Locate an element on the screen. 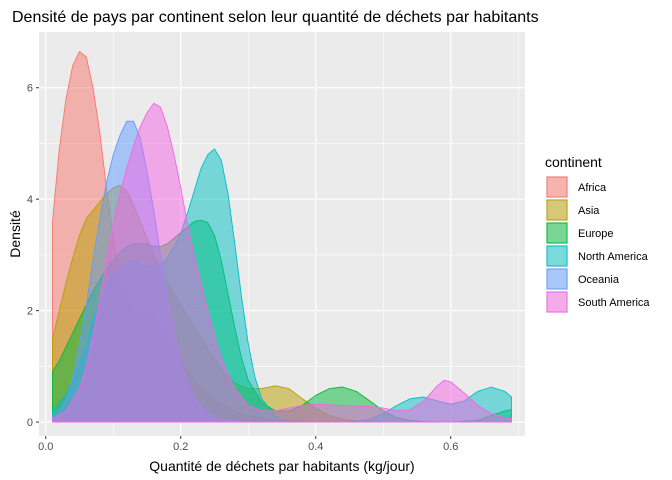 The image size is (672, 480). legend-swatch-north-america is located at coordinates (557, 256).